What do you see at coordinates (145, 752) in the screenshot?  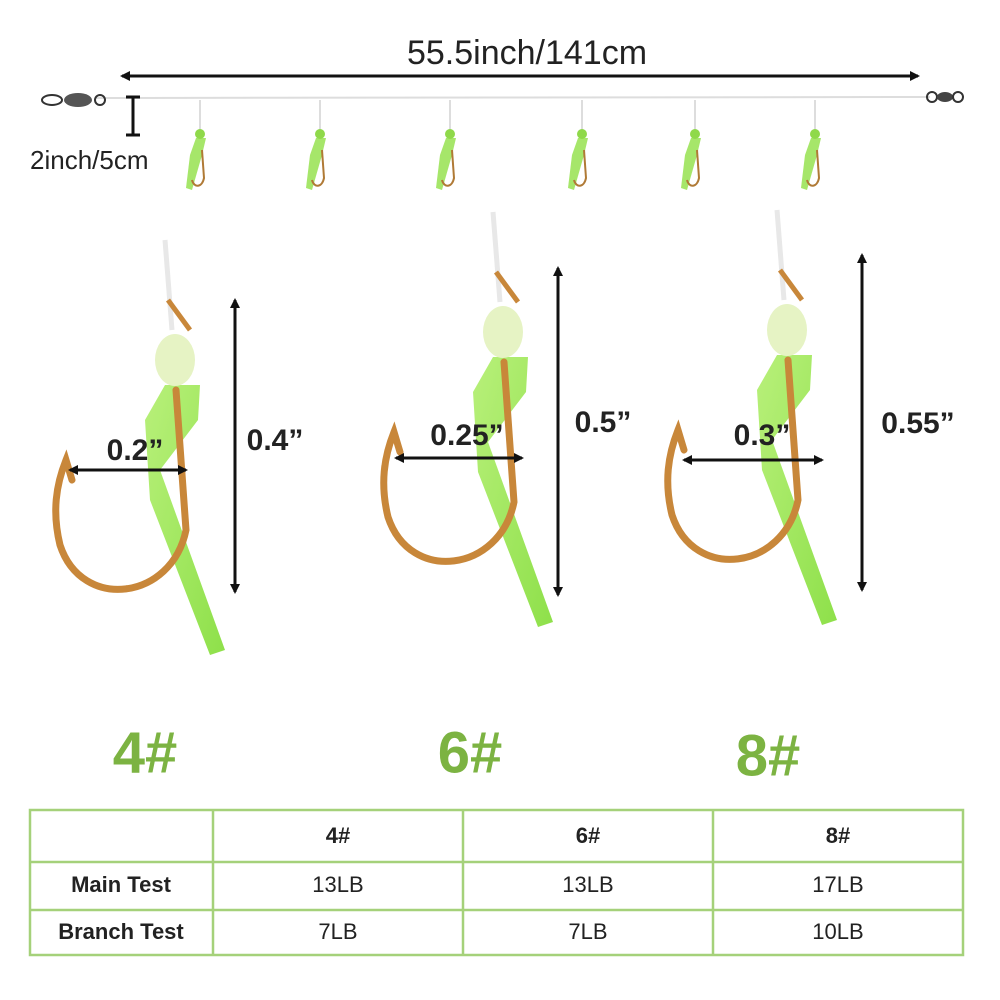 I see `size-label: 4#` at bounding box center [145, 752].